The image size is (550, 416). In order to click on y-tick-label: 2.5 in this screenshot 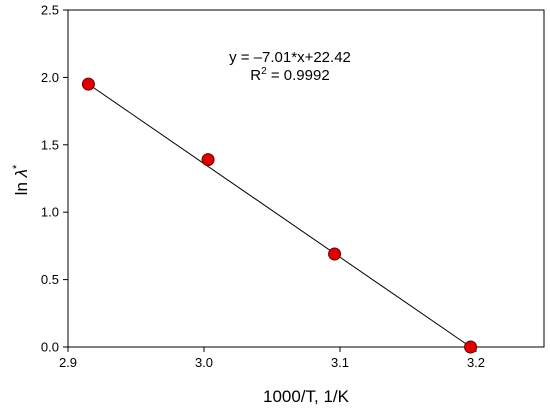, I will do `click(50, 10)`.